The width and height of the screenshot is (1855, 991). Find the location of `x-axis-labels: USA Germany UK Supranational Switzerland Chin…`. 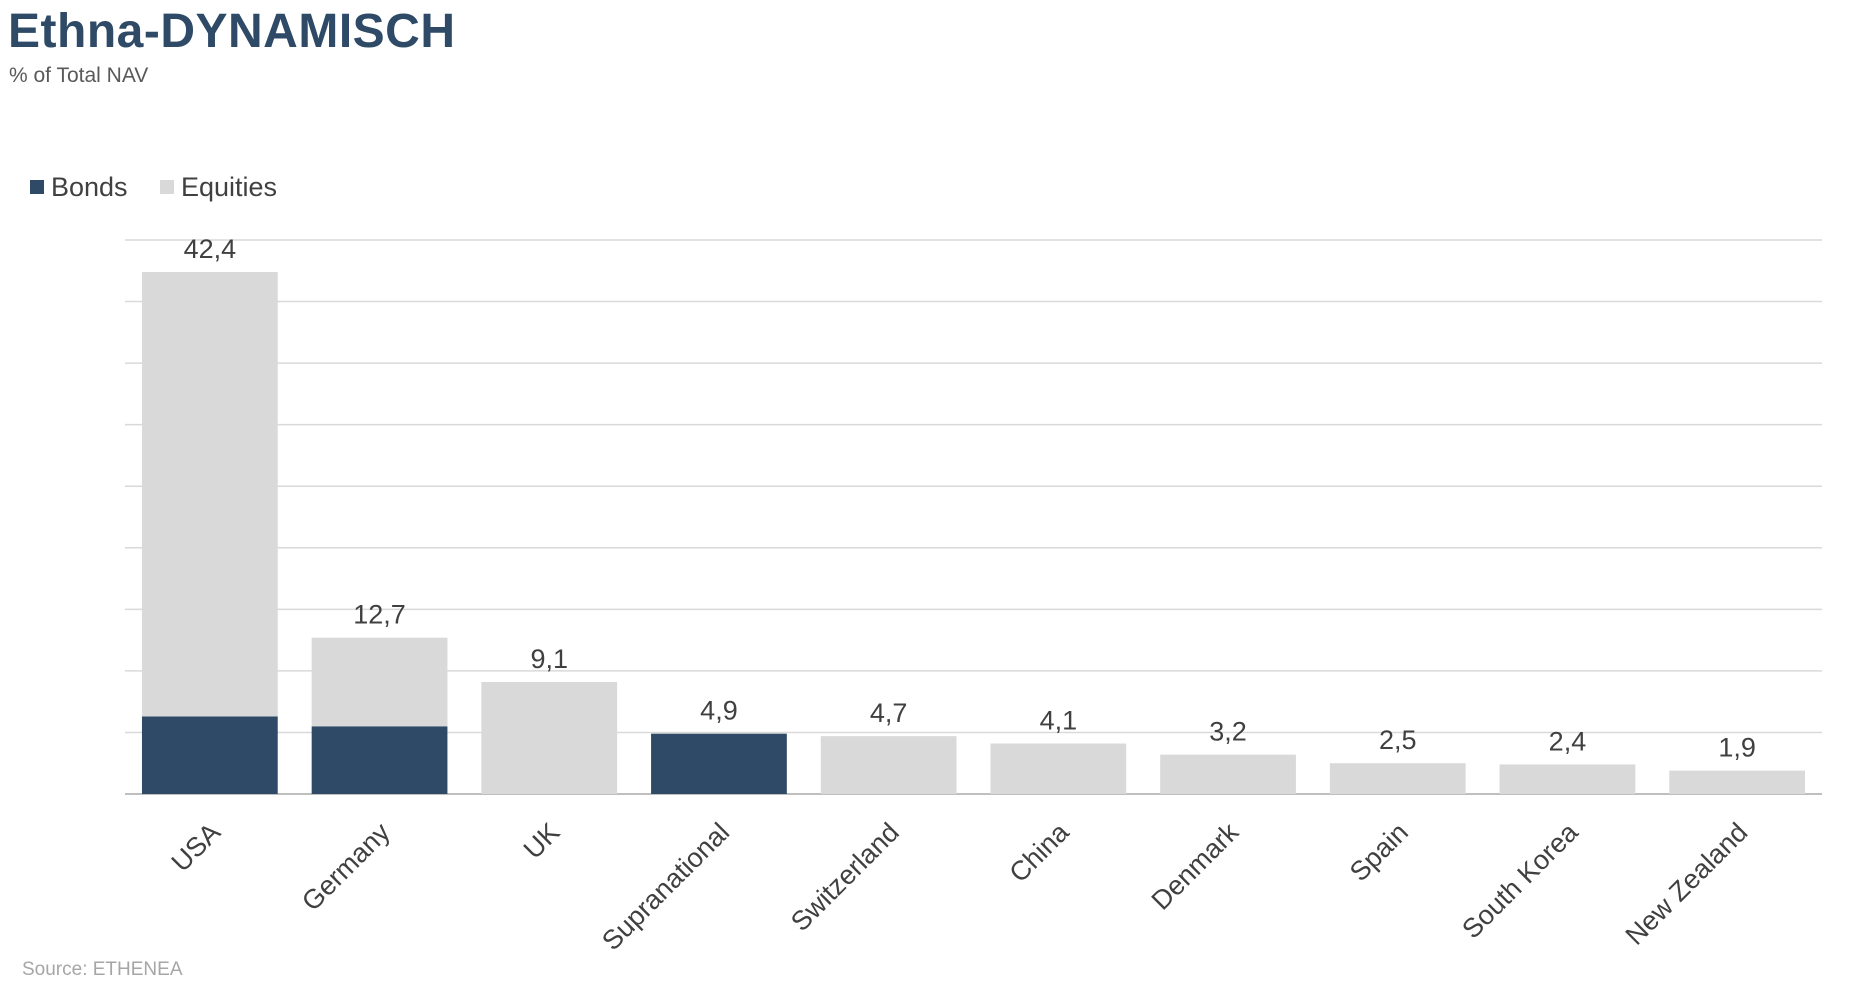

x-axis-labels: USA Germany UK Supranational Switzerland Chin… is located at coordinates (960, 886).